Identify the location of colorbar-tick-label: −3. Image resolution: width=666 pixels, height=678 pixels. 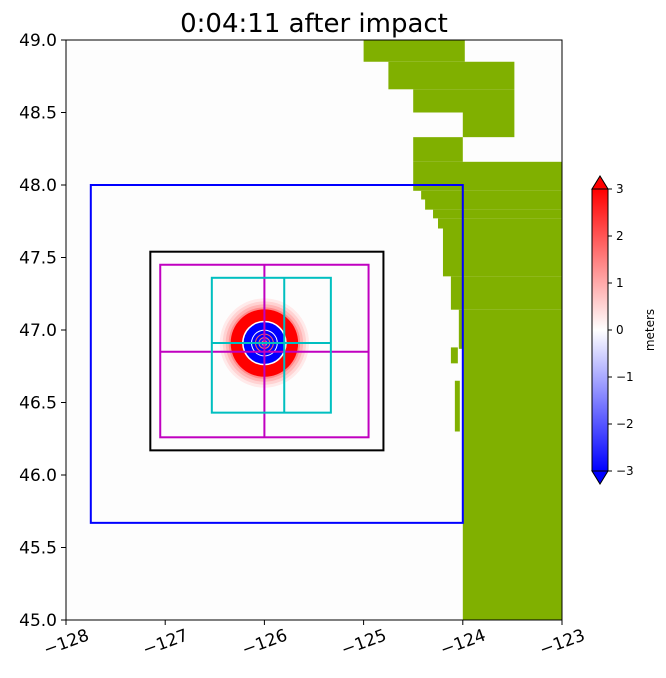
(625, 471).